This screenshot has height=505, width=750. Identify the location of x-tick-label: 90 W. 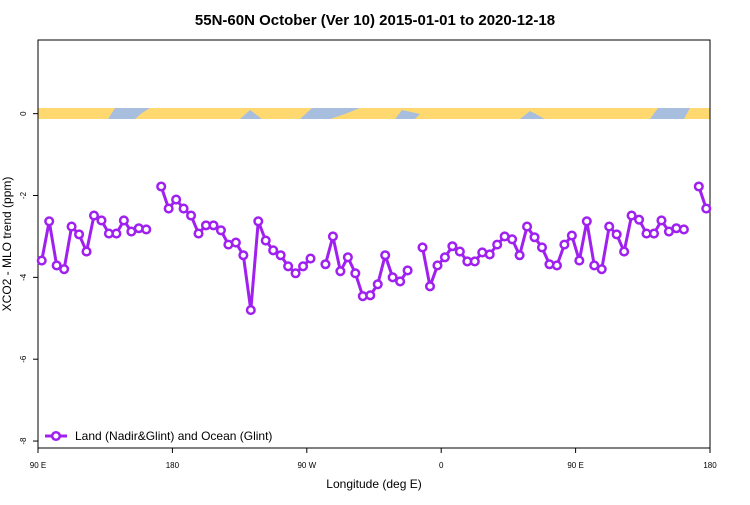
(306, 465).